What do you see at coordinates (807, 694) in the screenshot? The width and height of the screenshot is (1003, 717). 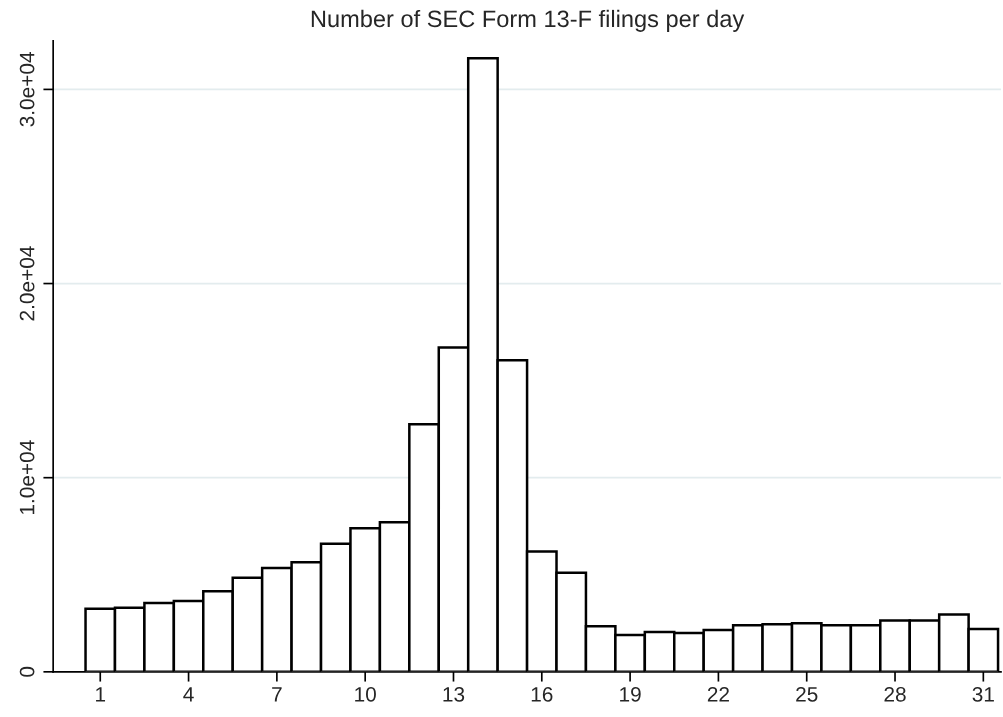 I see `x-tick-label: 25` at bounding box center [807, 694].